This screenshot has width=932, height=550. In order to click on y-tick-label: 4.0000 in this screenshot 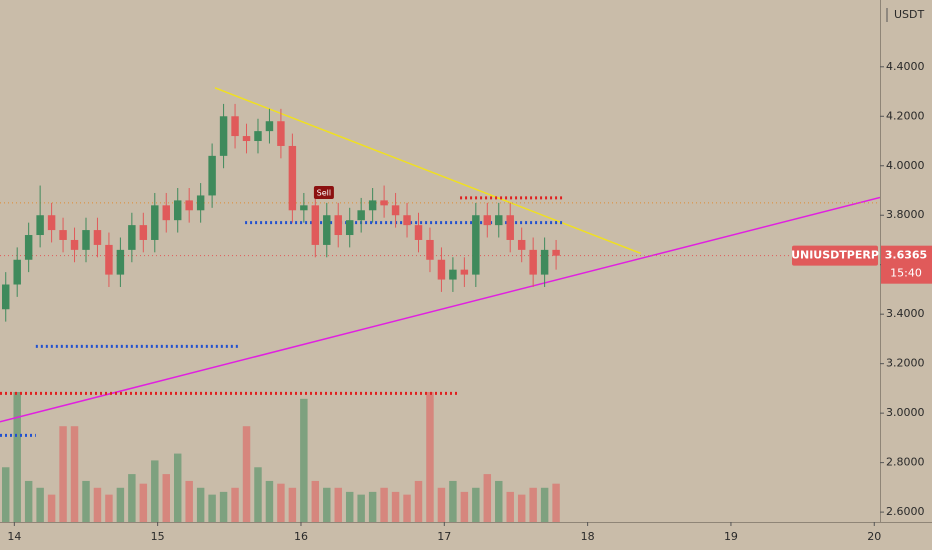, I will do `click(905, 165)`.